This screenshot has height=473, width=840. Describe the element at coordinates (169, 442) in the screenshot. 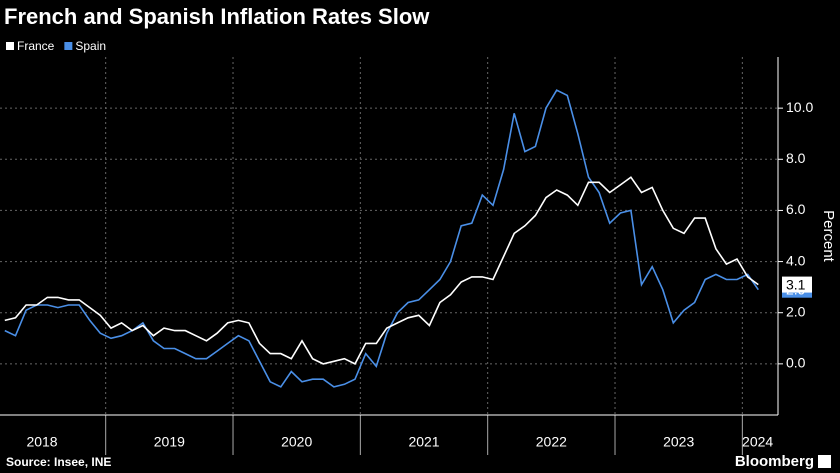

I see `x-tick-label: 2019` at that location.